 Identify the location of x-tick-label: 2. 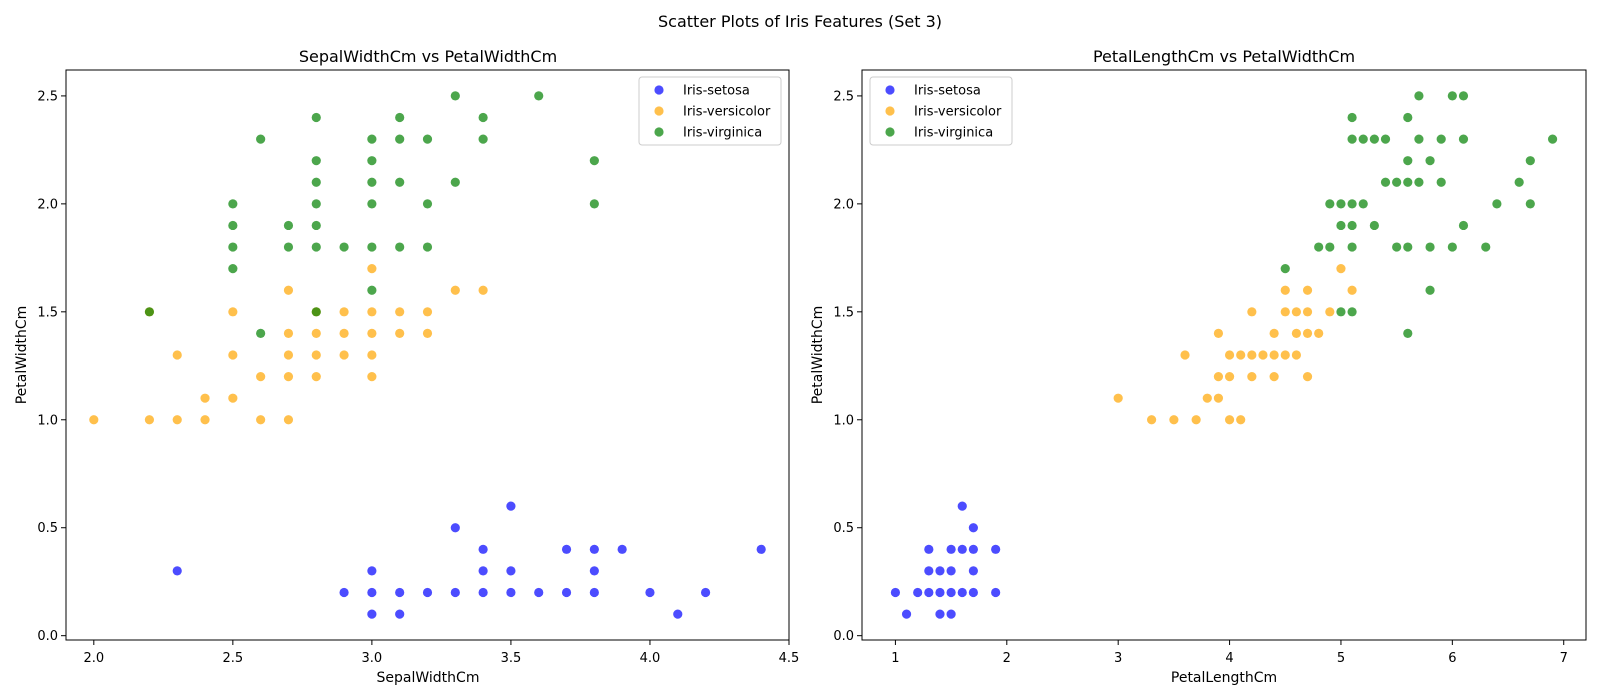
(1007, 658).